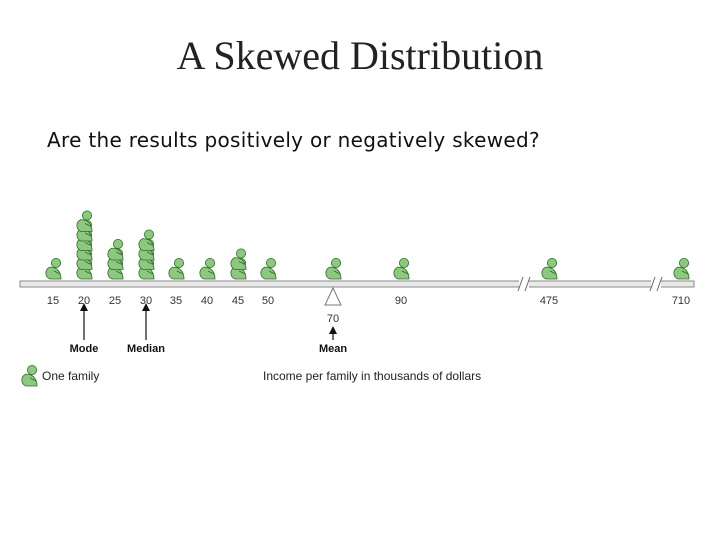 The height and width of the screenshot is (540, 720). Describe the element at coordinates (401, 301) in the screenshot. I see `tick-label: 90` at that location.